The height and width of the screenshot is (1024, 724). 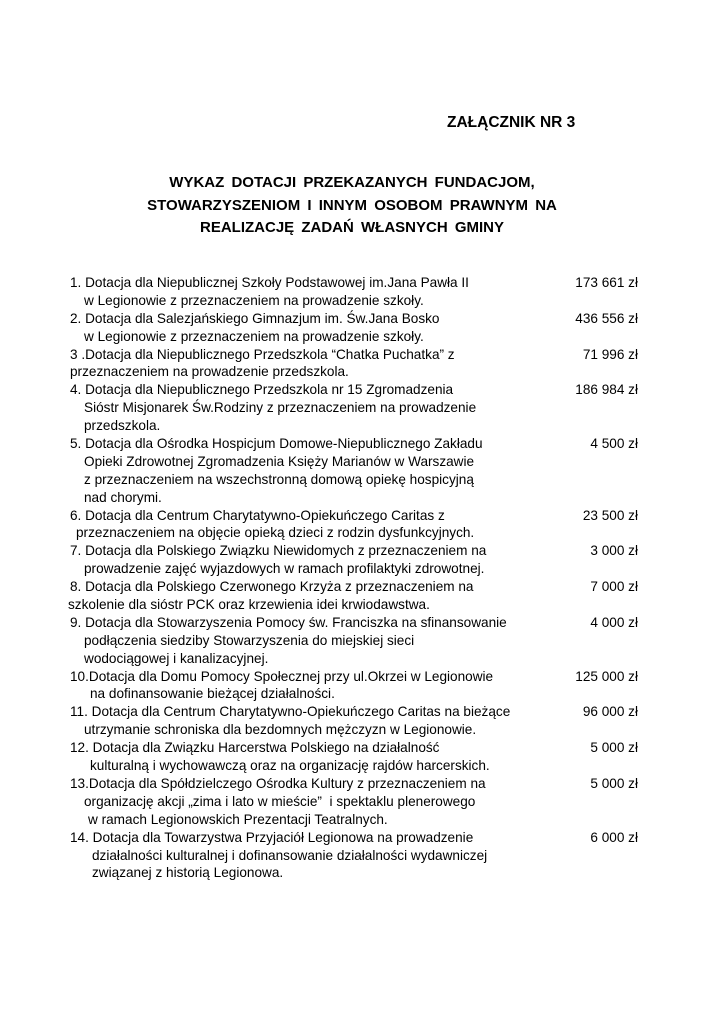 I want to click on grant-amount: 3 000 zł, so click(x=614, y=551).